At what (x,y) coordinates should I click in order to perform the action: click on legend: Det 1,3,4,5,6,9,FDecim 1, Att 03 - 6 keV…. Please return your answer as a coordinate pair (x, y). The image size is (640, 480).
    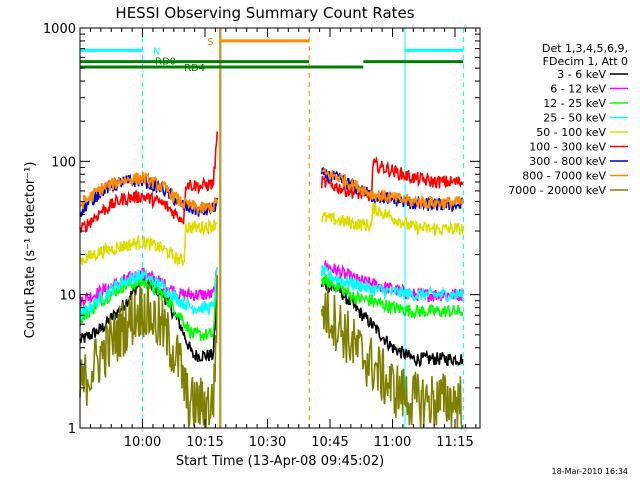
    Looking at the image, I should click on (568, 119).